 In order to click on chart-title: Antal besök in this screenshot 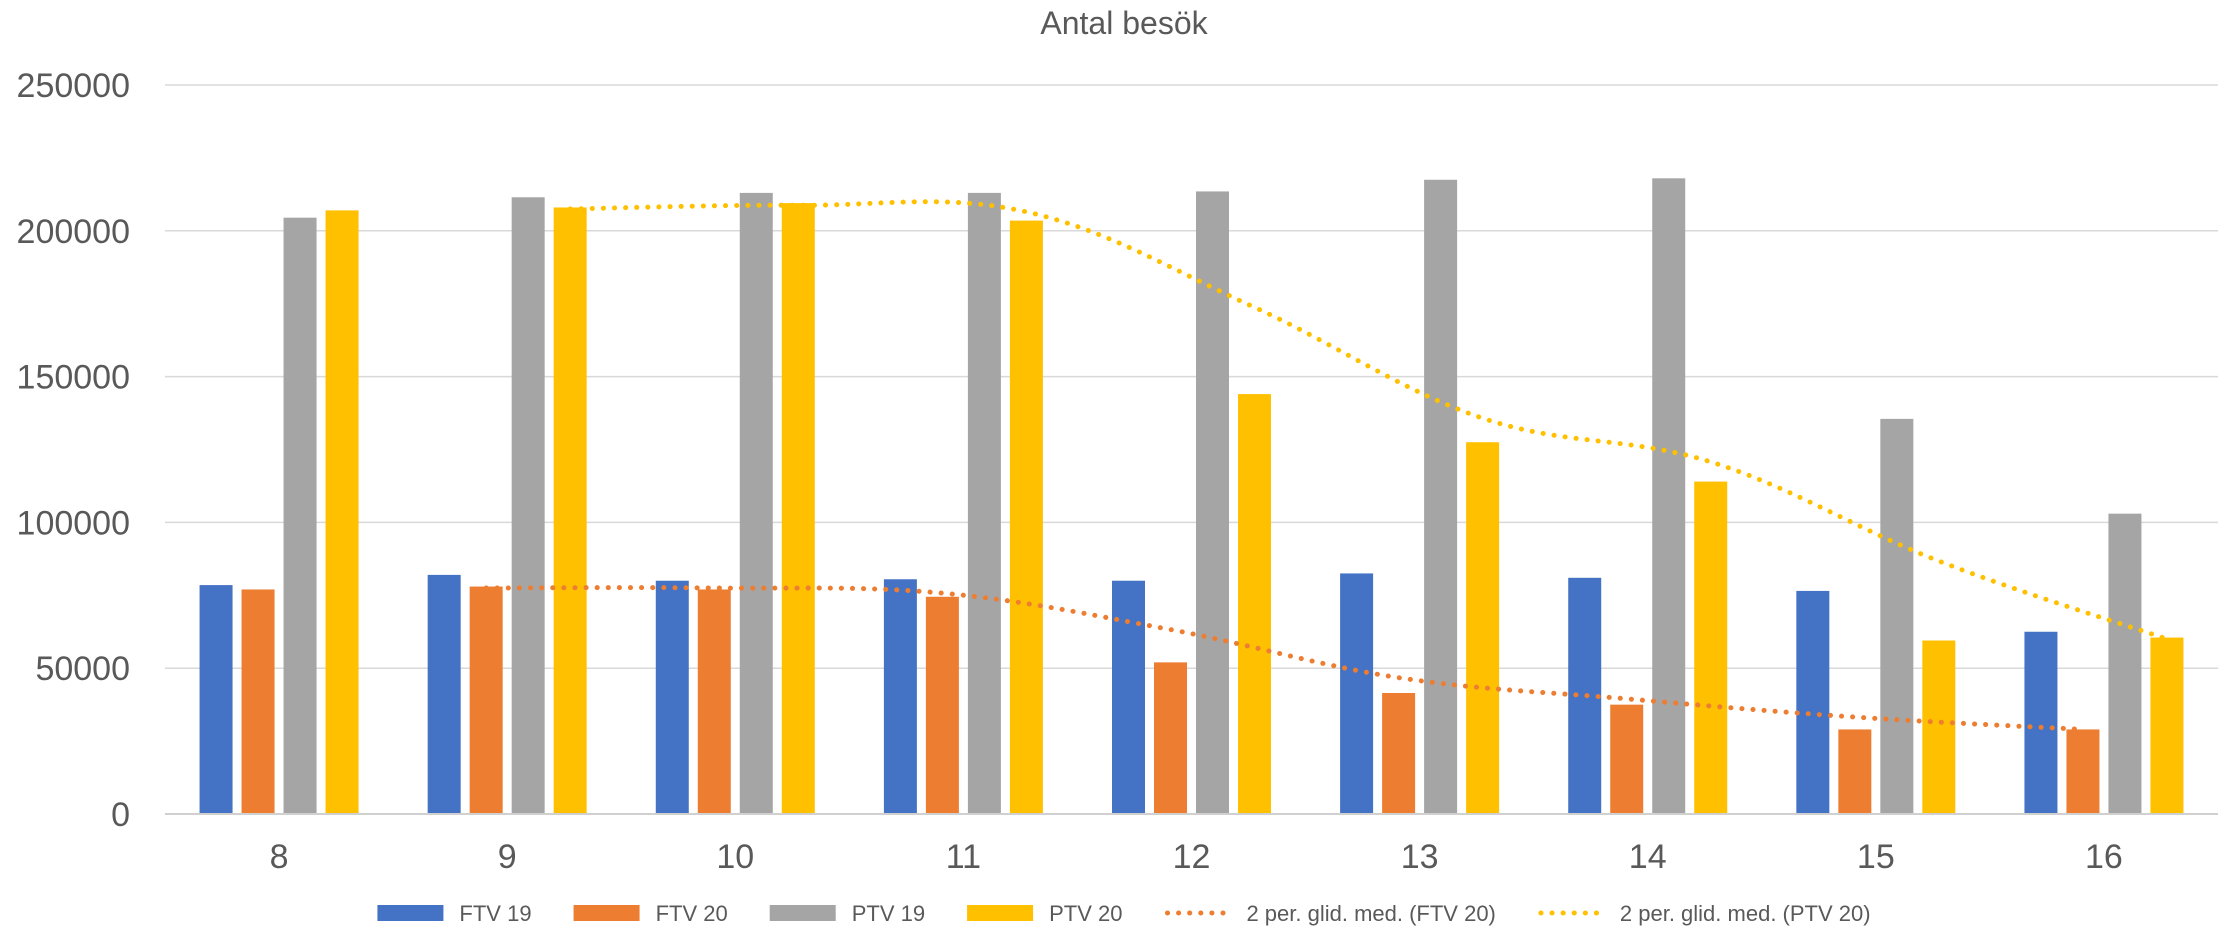, I will do `click(1124, 23)`.